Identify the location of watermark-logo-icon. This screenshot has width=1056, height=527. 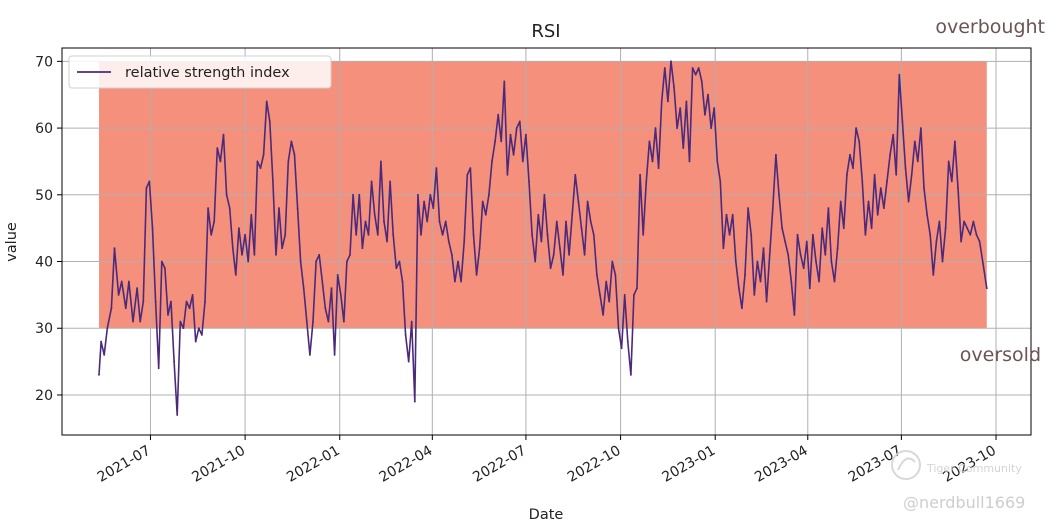
(906, 465).